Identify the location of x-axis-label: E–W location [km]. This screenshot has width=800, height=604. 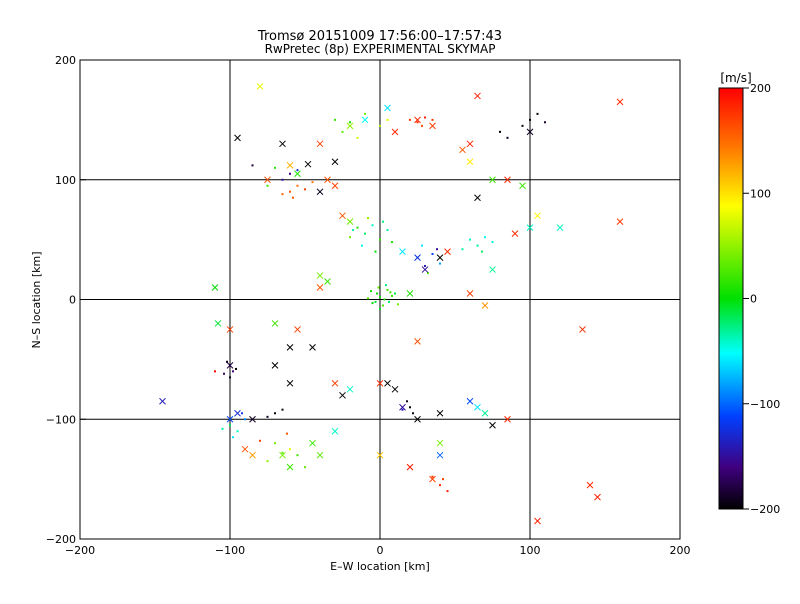
(380, 566).